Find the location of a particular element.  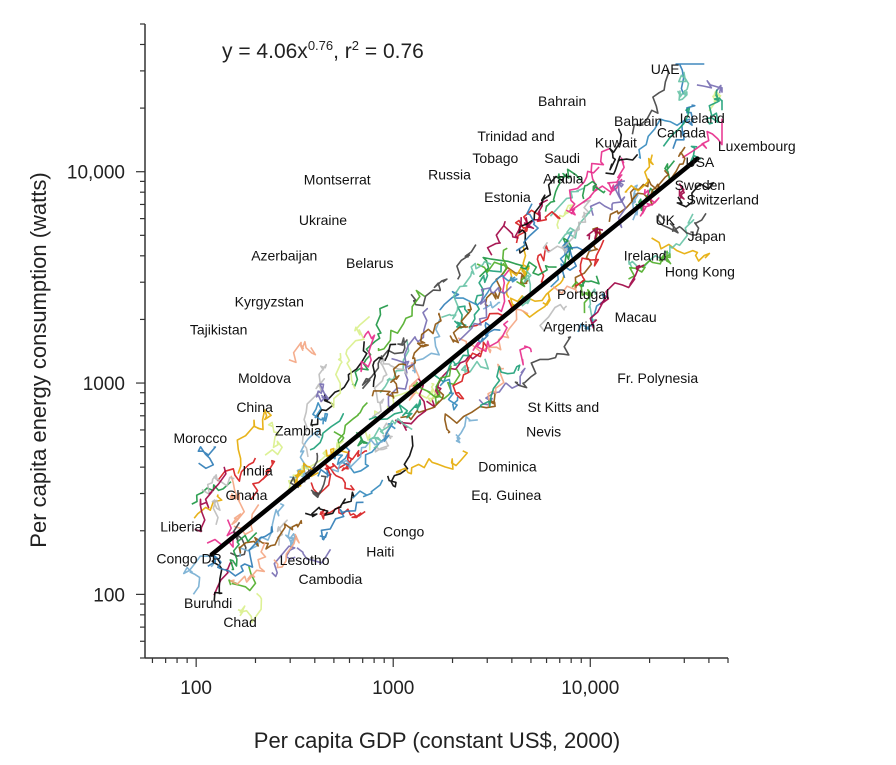

country-label: Estonia is located at coordinates (507, 197).